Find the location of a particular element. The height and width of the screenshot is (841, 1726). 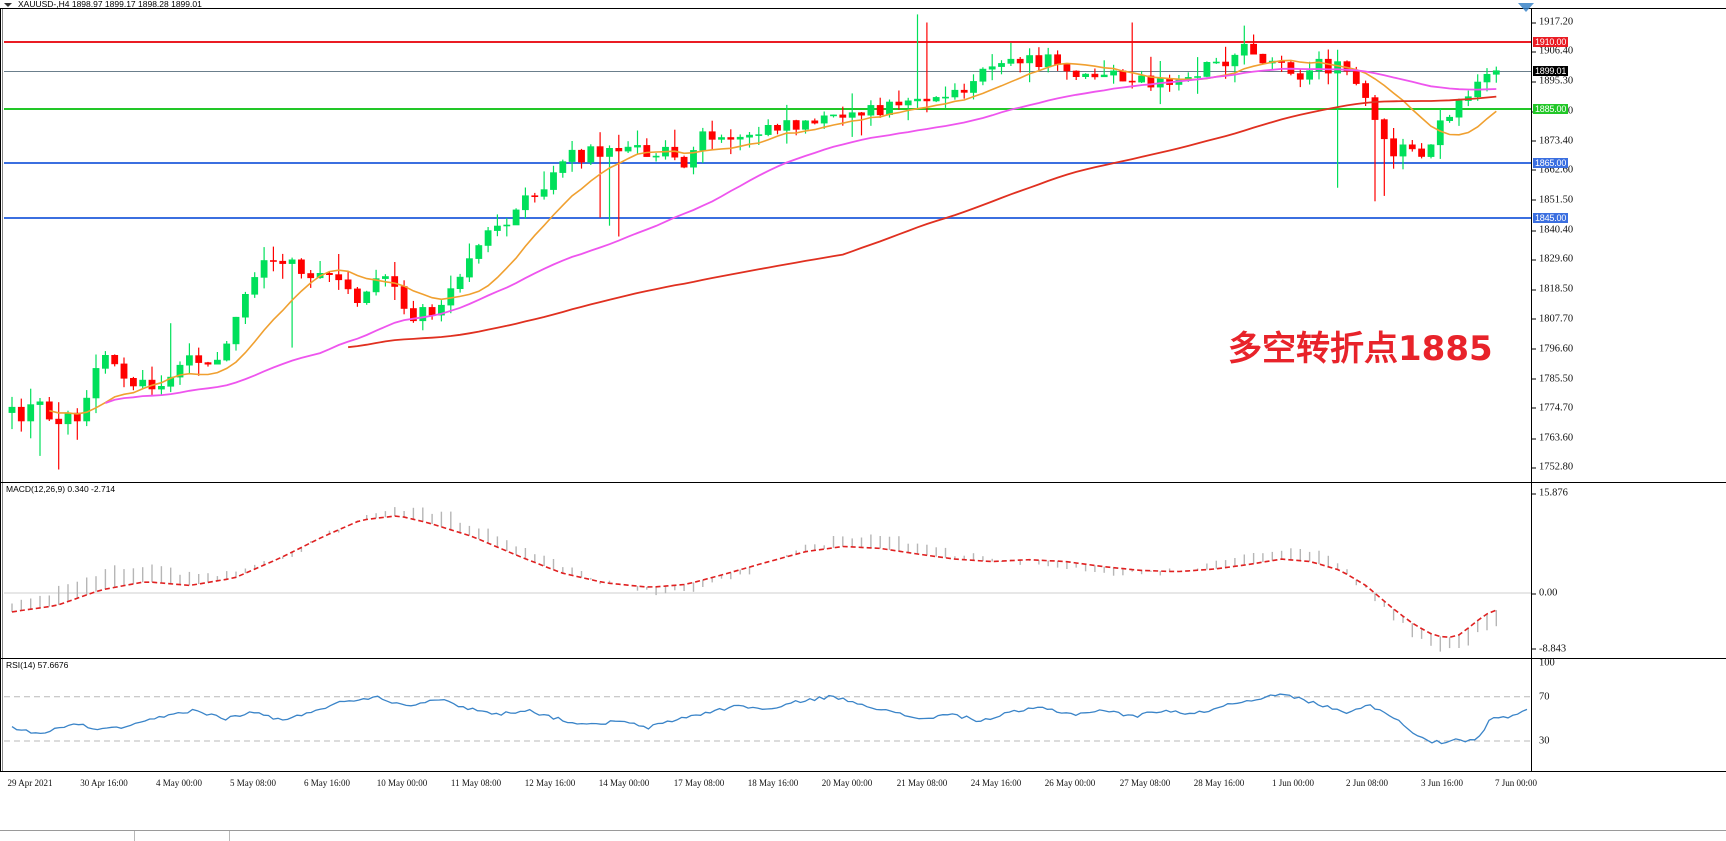

time-axis-label: 7 Jun 00:00 is located at coordinates (1516, 783).